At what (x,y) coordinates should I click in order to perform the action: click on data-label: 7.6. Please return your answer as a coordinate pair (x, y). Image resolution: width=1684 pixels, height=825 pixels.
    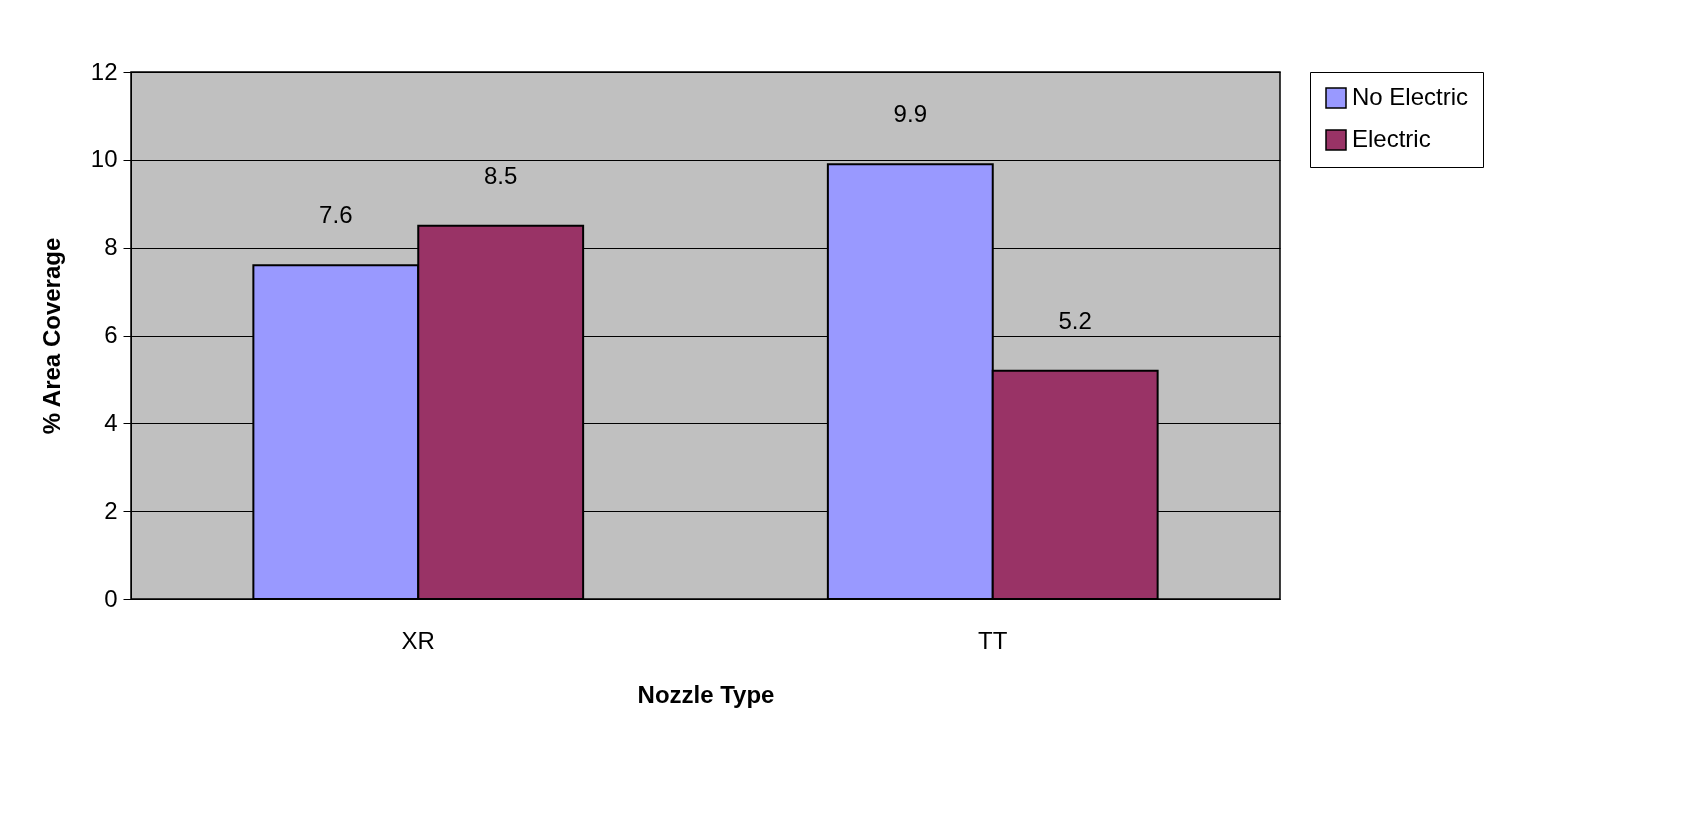
    Looking at the image, I should click on (336, 215).